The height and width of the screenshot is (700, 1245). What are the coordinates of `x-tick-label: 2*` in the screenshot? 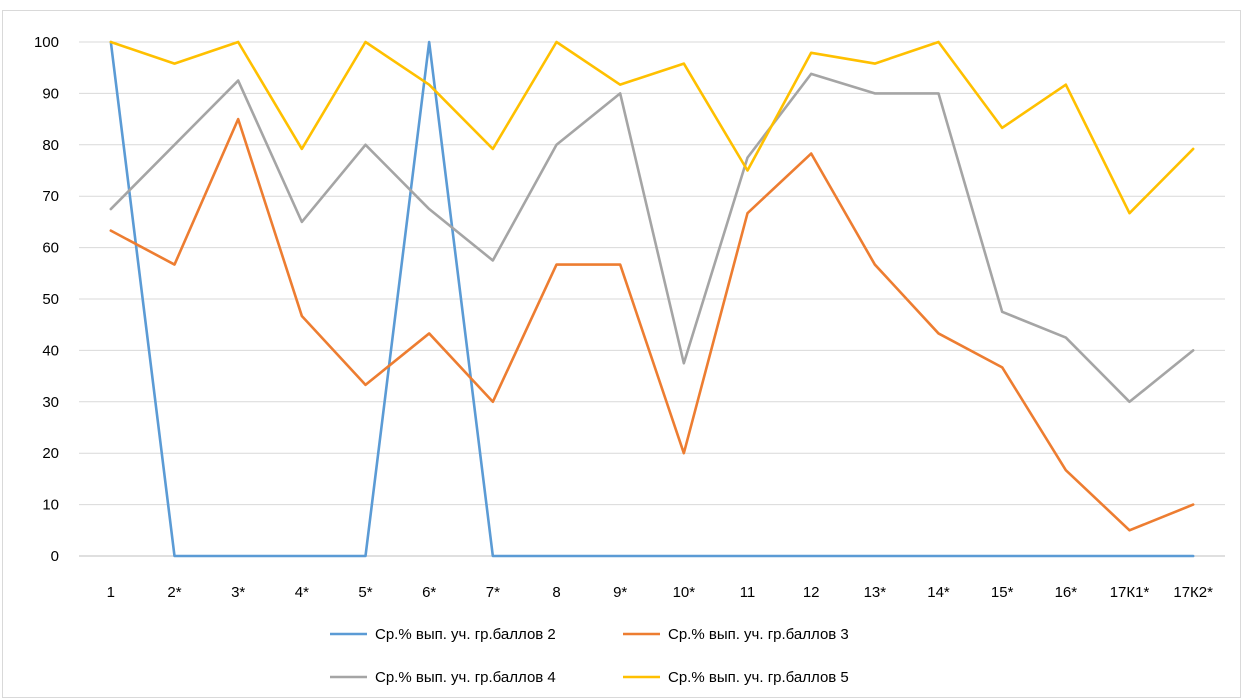 It's located at (174, 592).